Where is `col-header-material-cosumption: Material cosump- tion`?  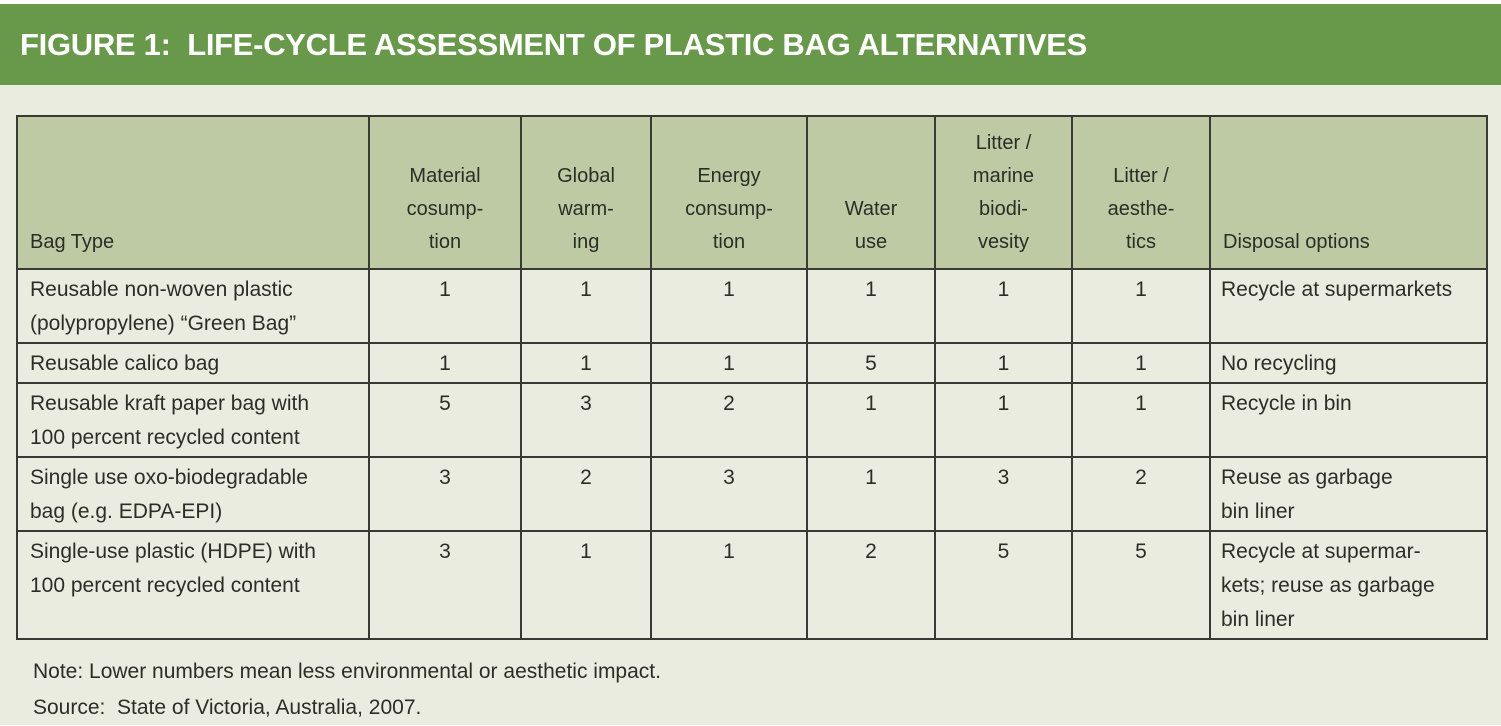 col-header-material-cosumption: Material cosump- tion is located at coordinates (445, 192).